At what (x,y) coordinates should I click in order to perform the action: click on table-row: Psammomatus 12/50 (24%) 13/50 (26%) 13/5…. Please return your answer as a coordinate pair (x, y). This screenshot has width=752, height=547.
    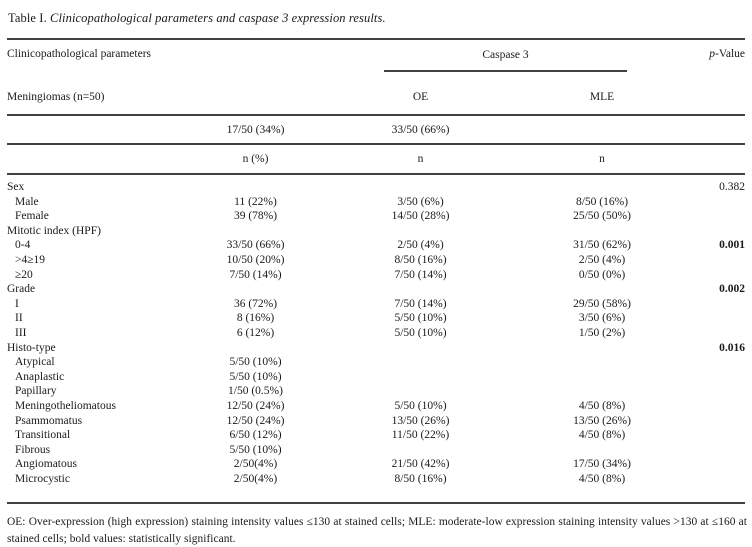
    Looking at the image, I should click on (376, 421).